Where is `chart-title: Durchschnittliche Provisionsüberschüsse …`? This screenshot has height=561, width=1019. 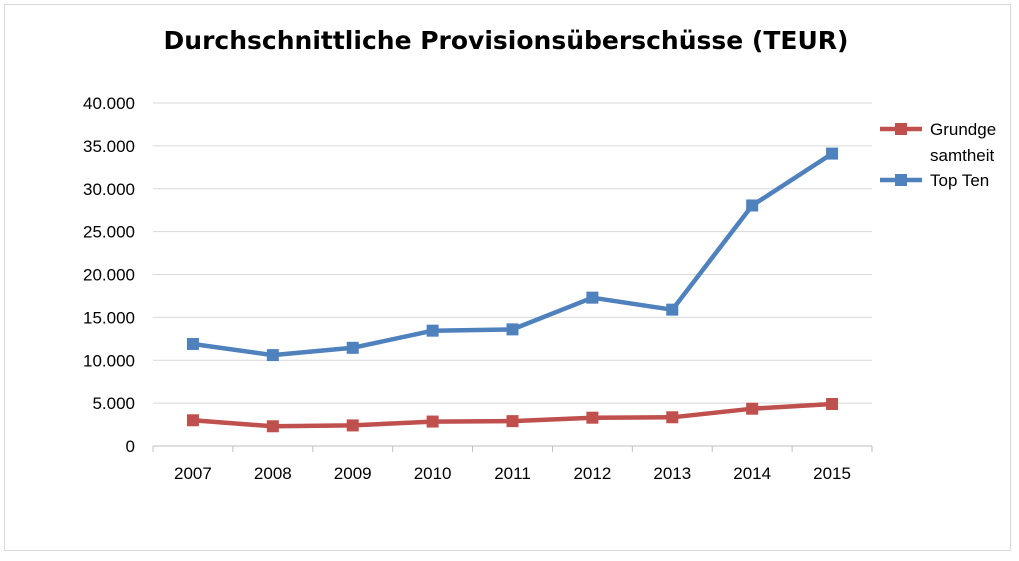 chart-title: Durchschnittliche Provisionsüberschüsse … is located at coordinates (506, 40).